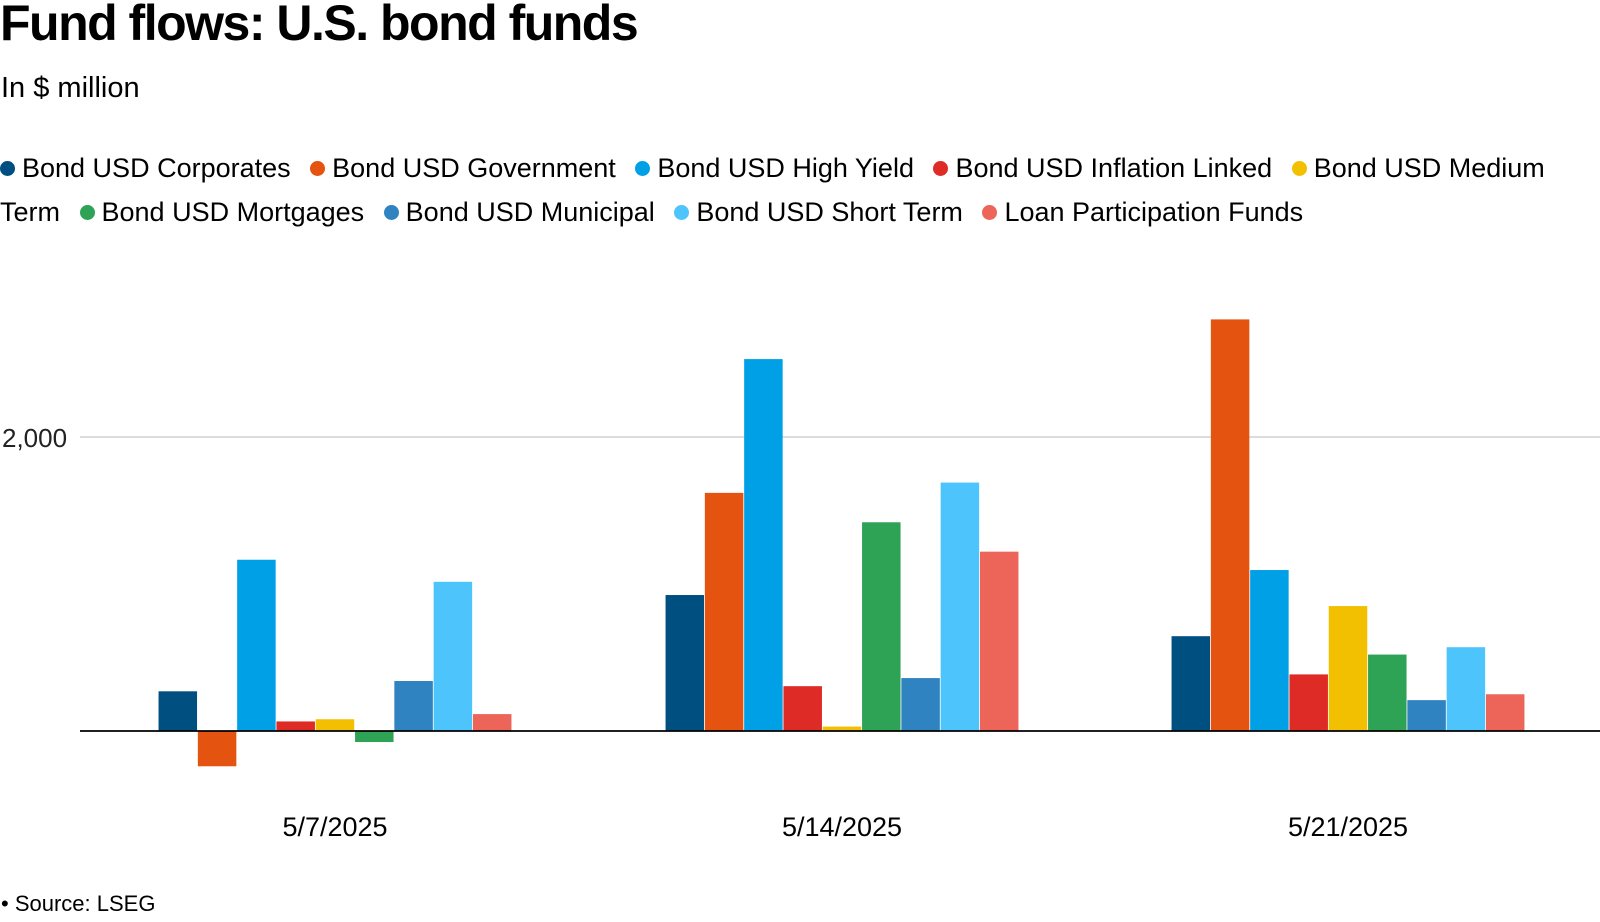 This screenshot has width=1600, height=922. I want to click on chart-title: Fund flows: U.S. bond funds, so click(319, 25).